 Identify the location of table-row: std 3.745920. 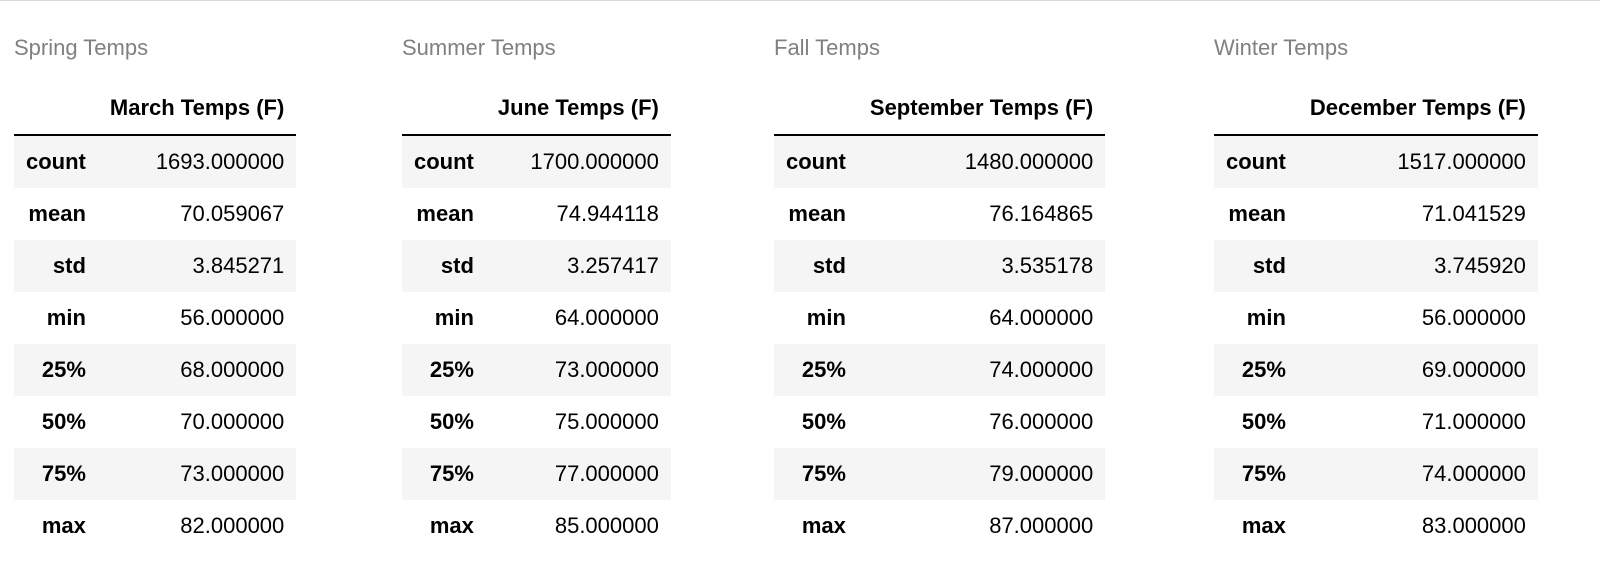
(1376, 266).